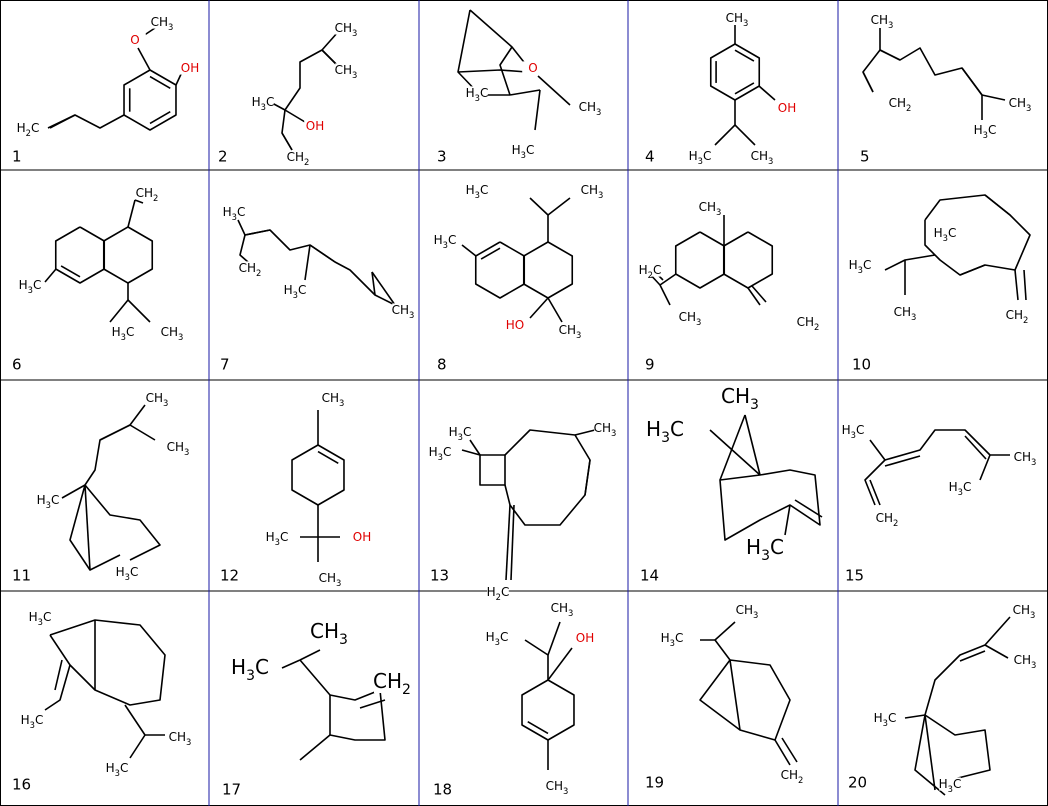  Describe the element at coordinates (650, 365) in the screenshot. I see `molecule-number: 9` at that location.